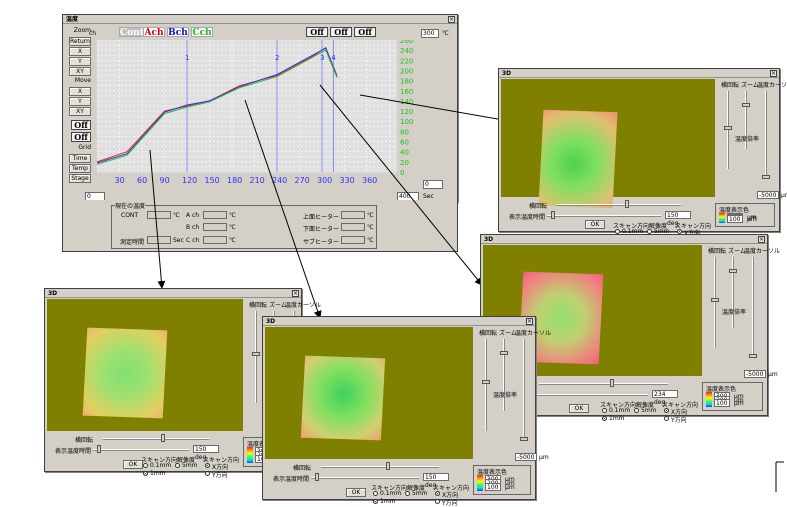 The height and width of the screenshot is (507, 787). I want to click on left-button2-2: Temp, so click(80, 168).